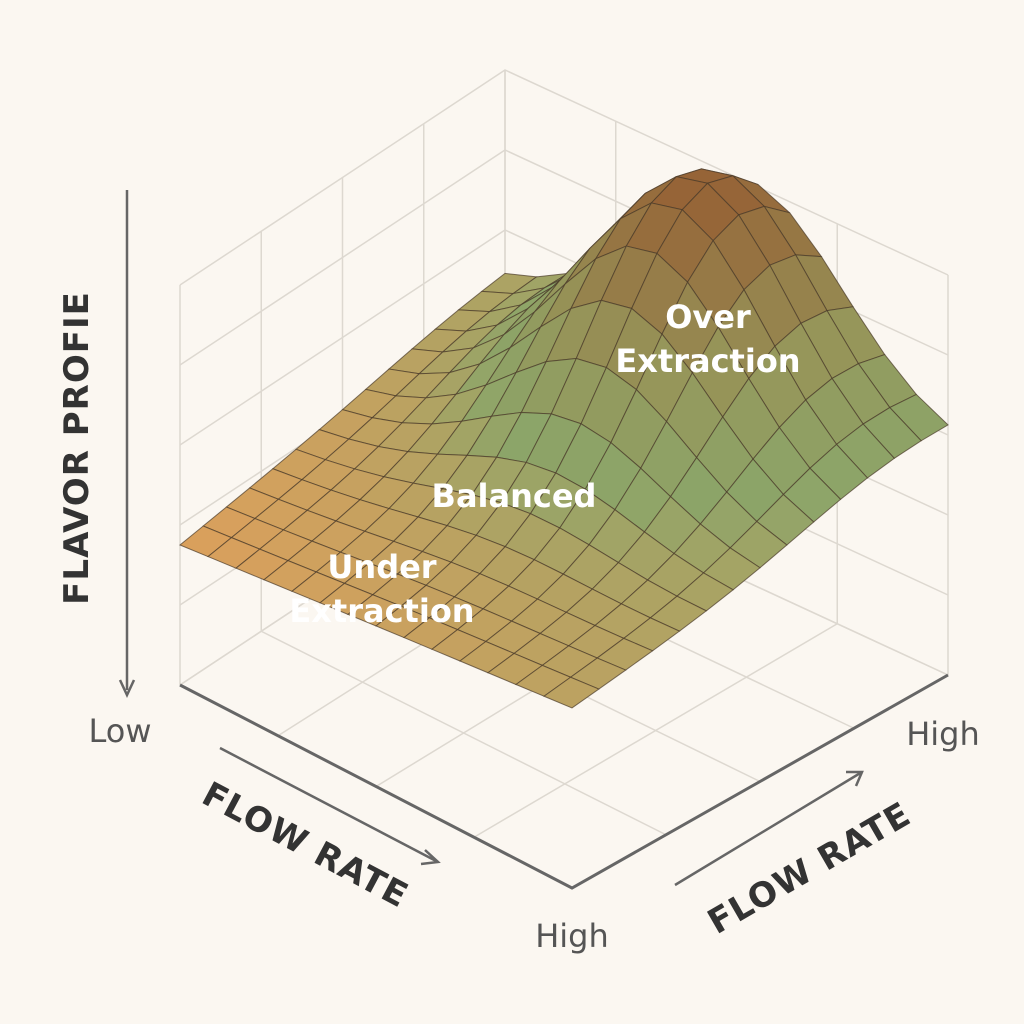  Describe the element at coordinates (329, 805) in the screenshot. I see `left-arrow` at that location.